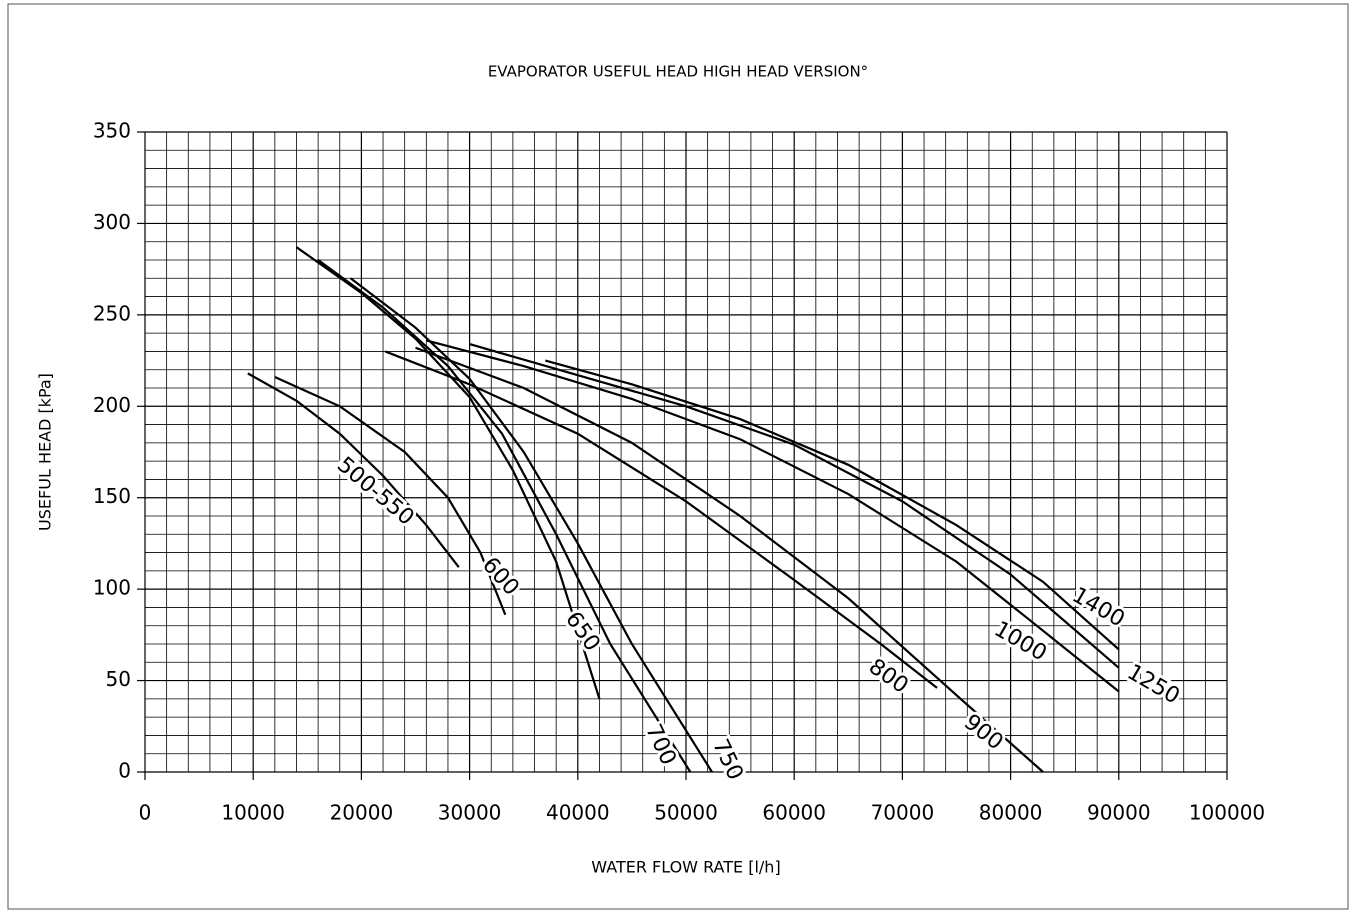  What do you see at coordinates (112, 588) in the screenshot?
I see `y-tick-label: 100` at bounding box center [112, 588].